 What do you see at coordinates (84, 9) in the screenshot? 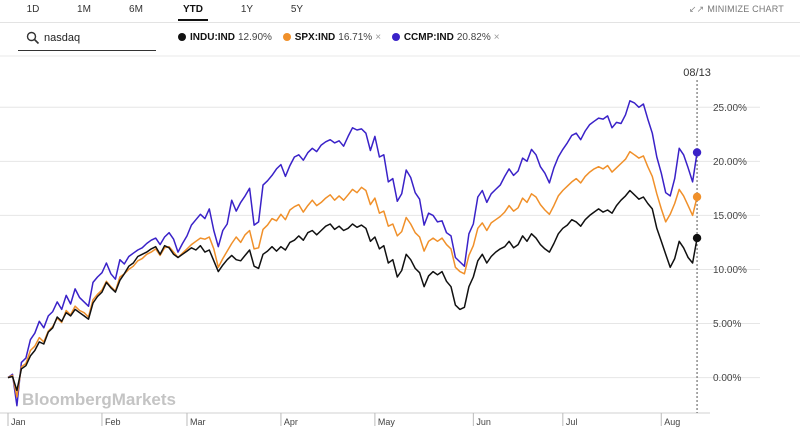
I see `range-tab-1m: 1M` at bounding box center [84, 9].